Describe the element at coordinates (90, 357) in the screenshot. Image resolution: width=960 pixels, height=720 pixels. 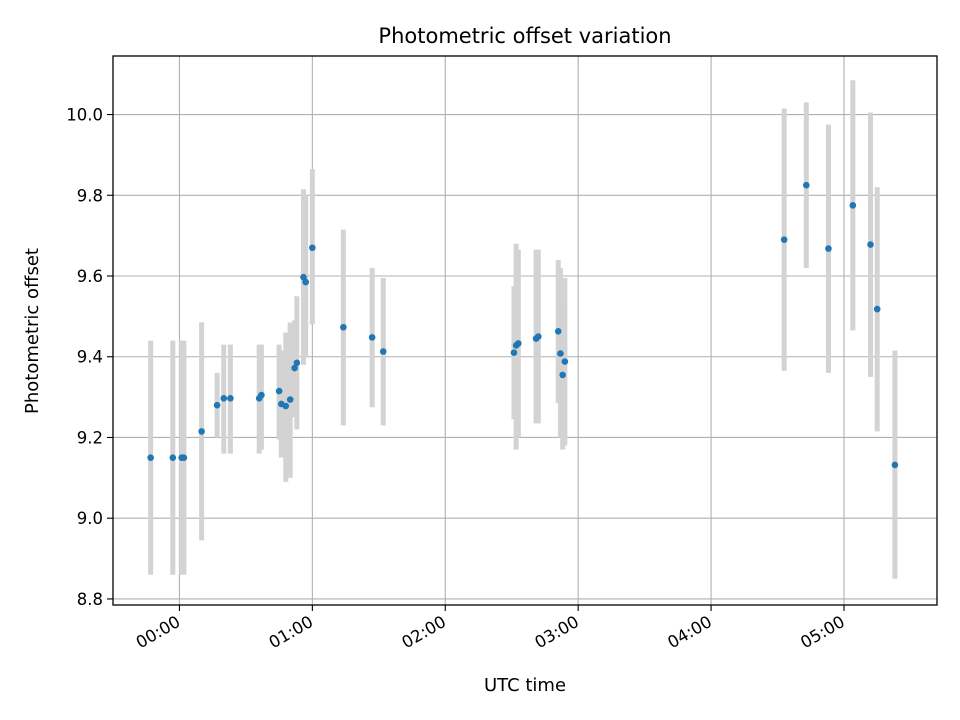
I see `y-tick-label: 9.4` at that location.